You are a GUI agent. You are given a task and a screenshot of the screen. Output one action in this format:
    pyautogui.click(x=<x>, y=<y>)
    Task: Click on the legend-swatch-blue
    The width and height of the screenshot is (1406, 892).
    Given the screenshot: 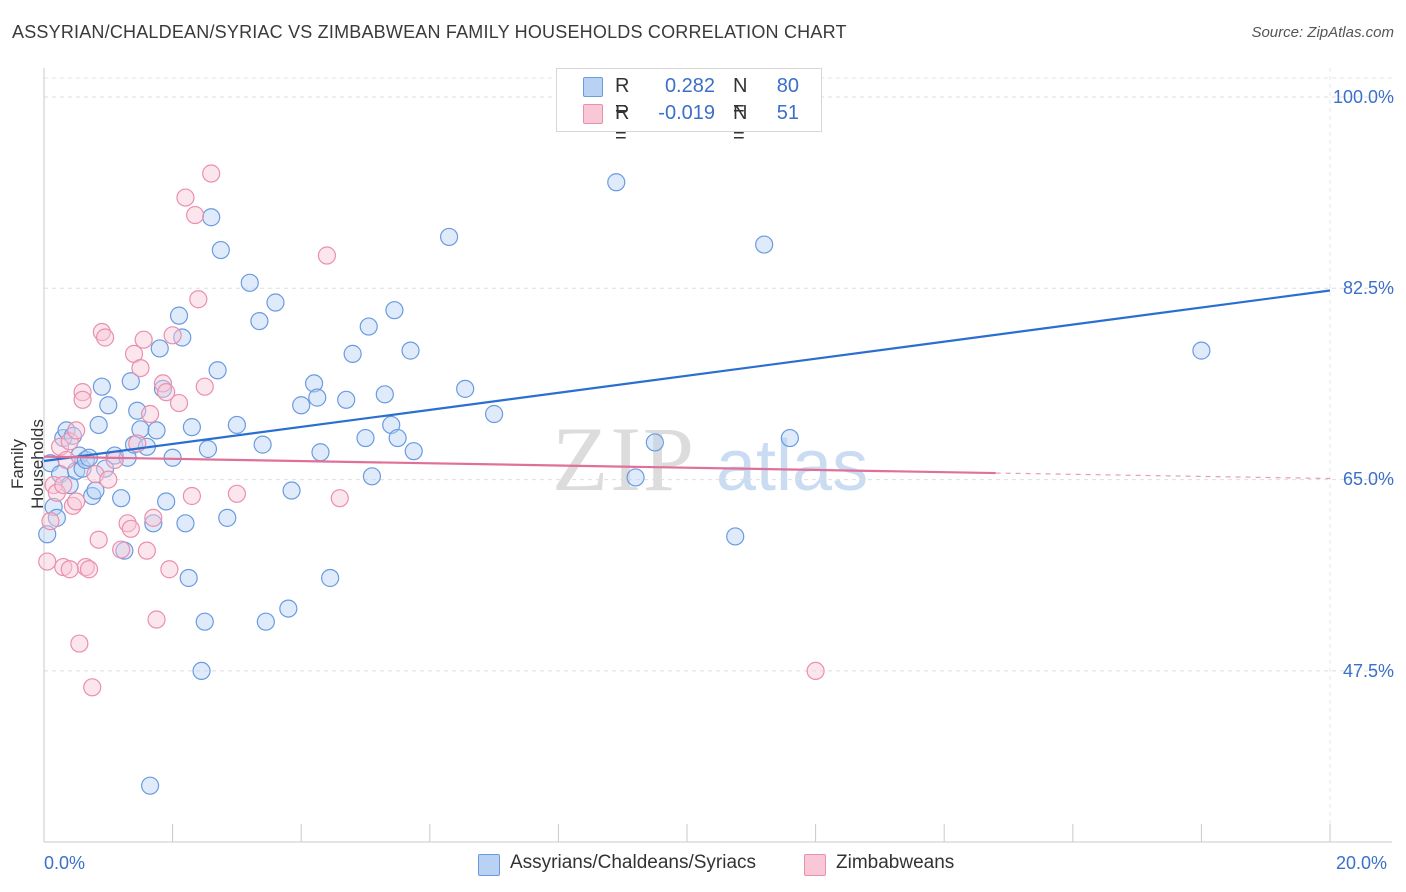 What is the action you would take?
    pyautogui.click(x=593, y=87)
    